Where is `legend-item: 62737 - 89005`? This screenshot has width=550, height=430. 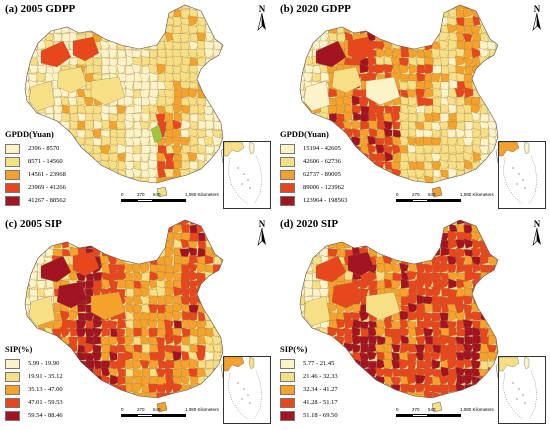 legend-item: 62737 - 89005 is located at coordinates (340, 174).